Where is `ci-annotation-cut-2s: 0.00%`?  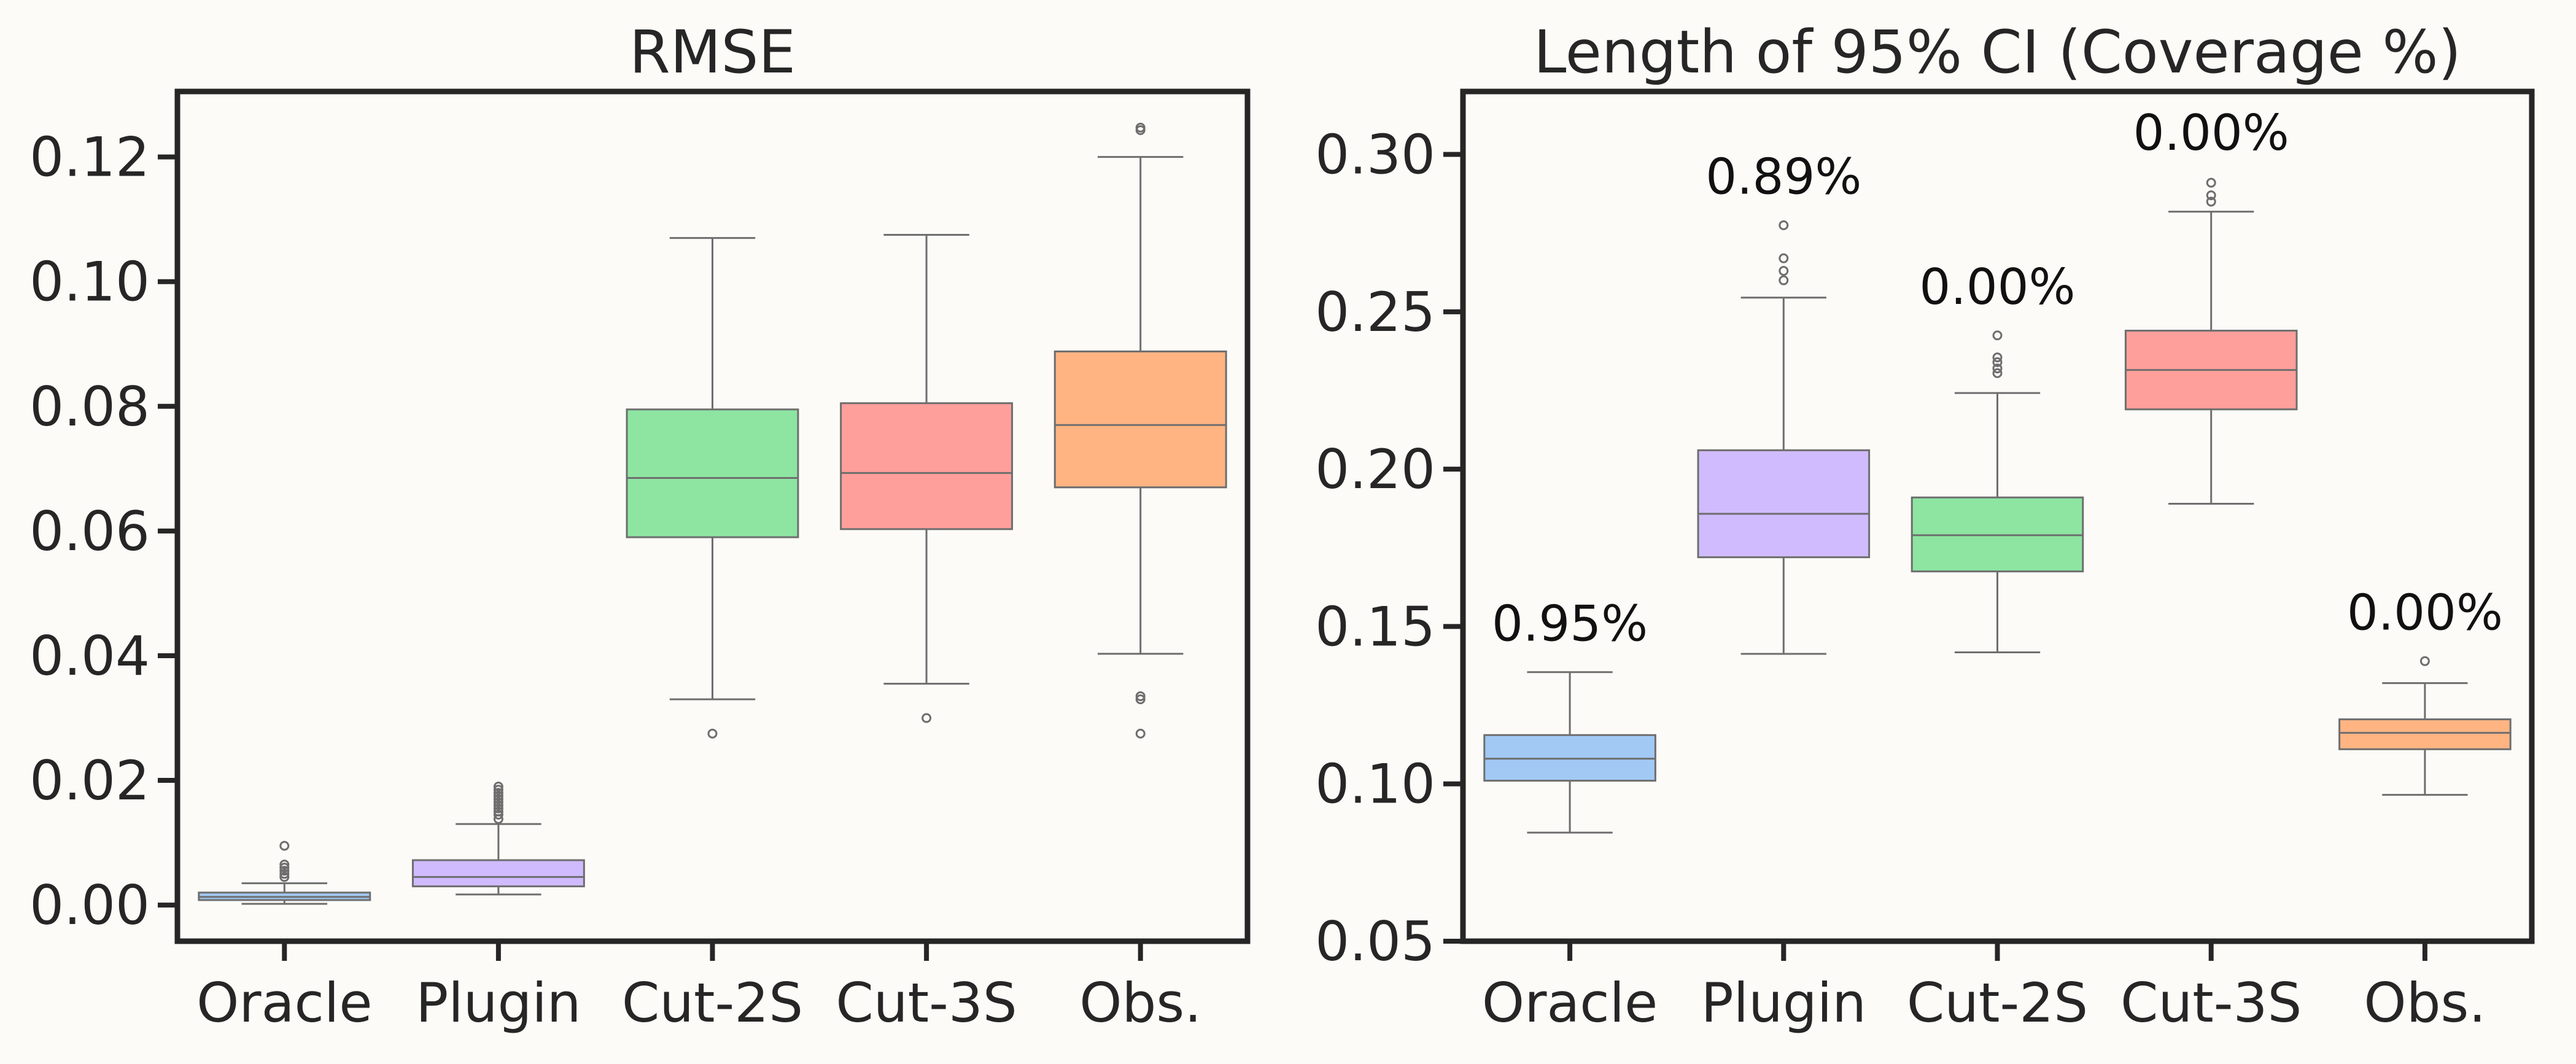 ci-annotation-cut-2s: 0.00% is located at coordinates (1997, 287).